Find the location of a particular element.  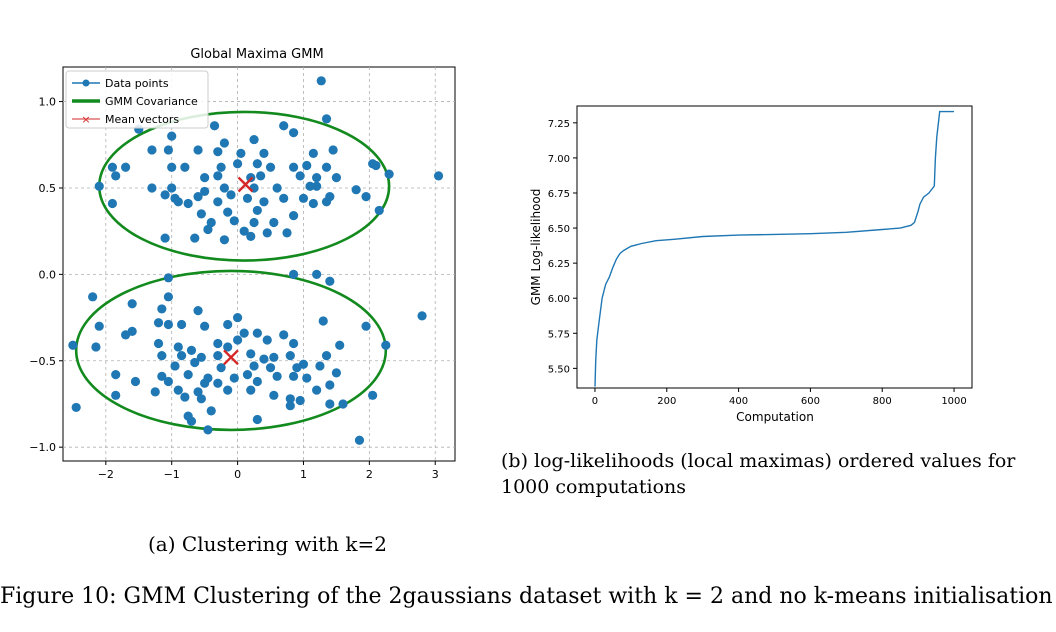

y-tick-label: 5.50 is located at coordinates (559, 369).